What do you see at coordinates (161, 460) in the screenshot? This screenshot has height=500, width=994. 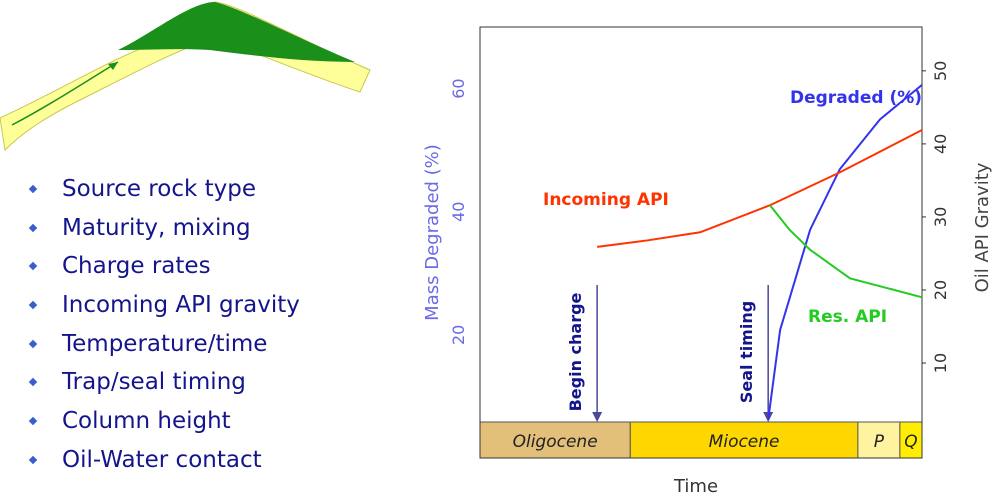 I see `bullet-item: Oil-Water contact` at bounding box center [161, 460].